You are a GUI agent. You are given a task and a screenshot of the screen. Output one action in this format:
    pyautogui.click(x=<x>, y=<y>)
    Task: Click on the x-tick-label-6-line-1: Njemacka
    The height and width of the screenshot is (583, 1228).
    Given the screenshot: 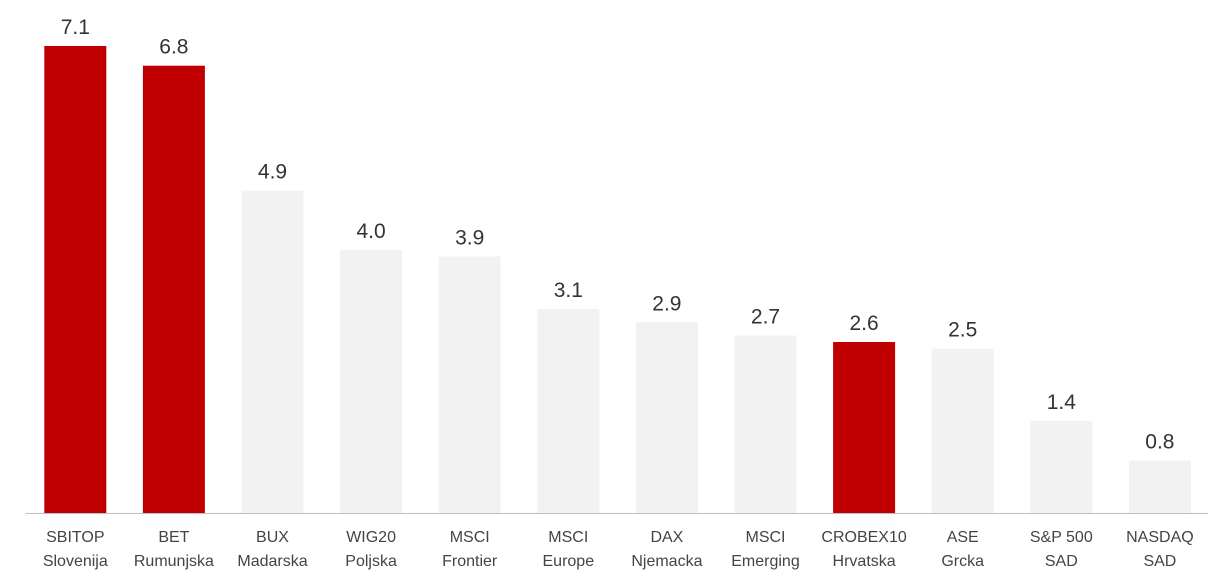 What is the action you would take?
    pyautogui.click(x=666, y=561)
    